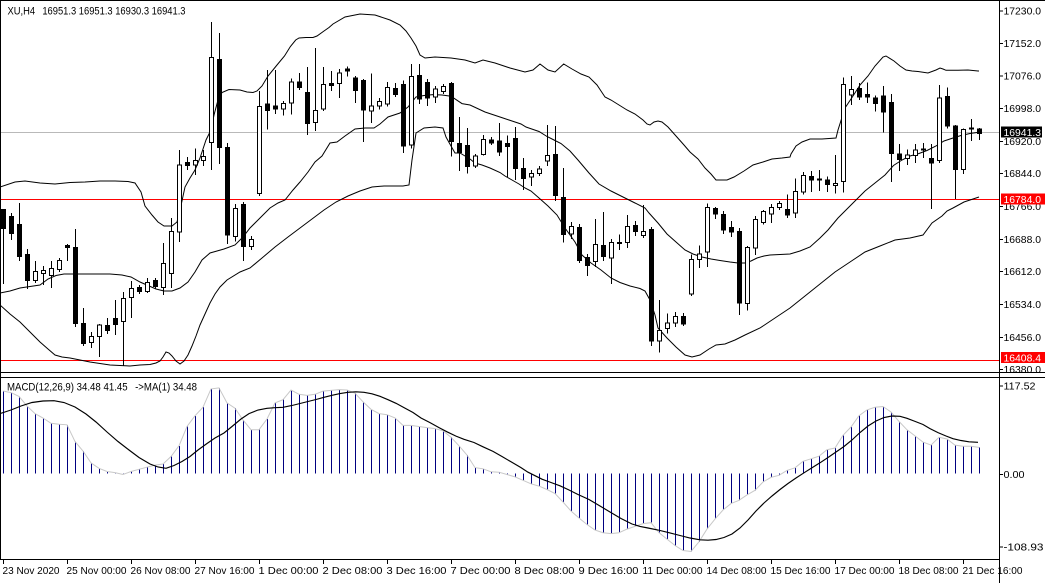 This screenshot has width=1045, height=588. Describe the element at coordinates (1023, 142) in the screenshot. I see `svg-text: 16920.0` at that location.